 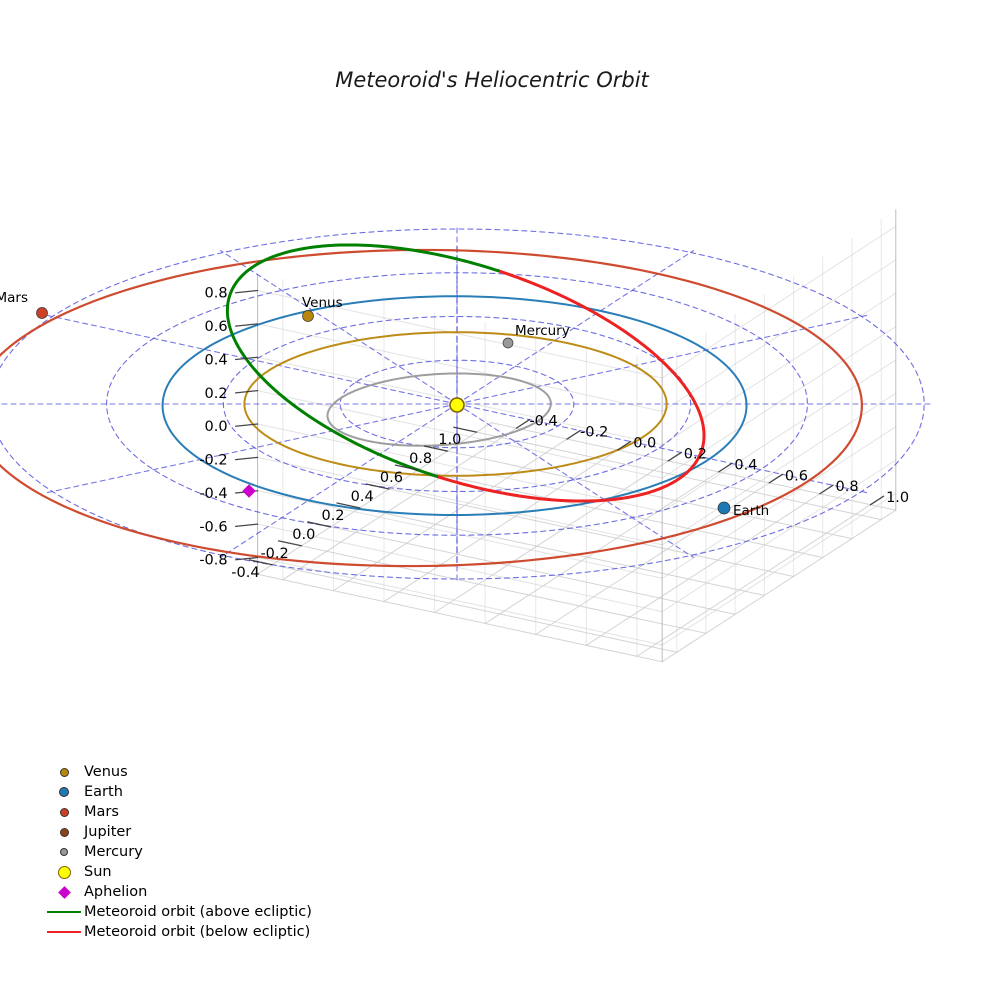 What do you see at coordinates (724, 508) in the screenshot?
I see `earth-marker` at bounding box center [724, 508].